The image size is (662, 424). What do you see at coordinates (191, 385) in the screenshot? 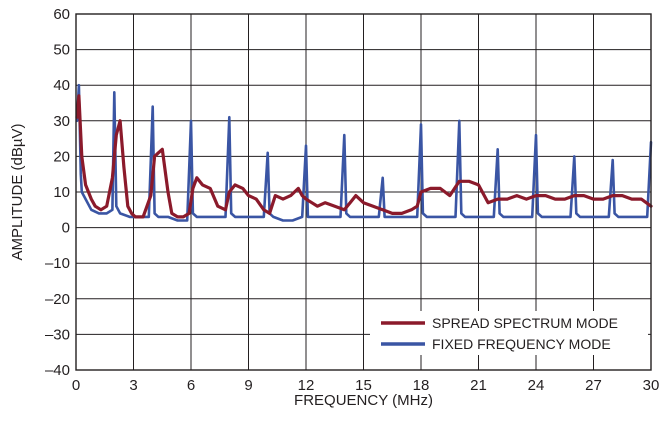
I see `x-tick-label-2: 6` at bounding box center [191, 385].